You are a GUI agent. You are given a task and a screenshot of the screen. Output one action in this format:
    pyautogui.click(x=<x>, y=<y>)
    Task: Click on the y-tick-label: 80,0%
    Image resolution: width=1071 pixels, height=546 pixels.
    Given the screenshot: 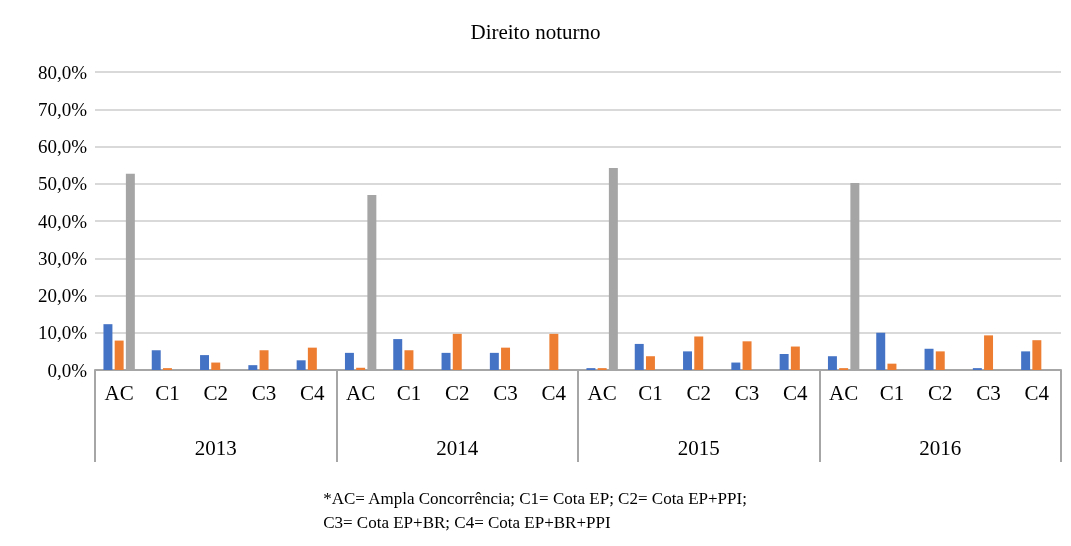 What is the action you would take?
    pyautogui.click(x=62, y=72)
    